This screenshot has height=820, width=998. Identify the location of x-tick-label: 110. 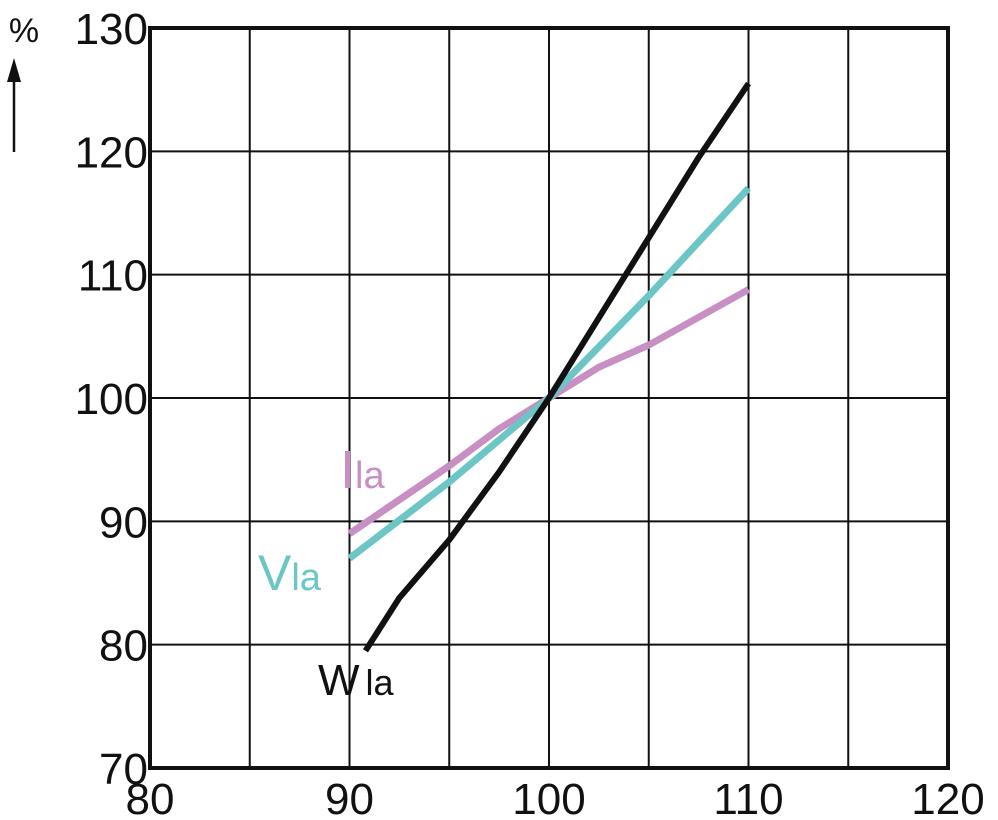
(748, 797).